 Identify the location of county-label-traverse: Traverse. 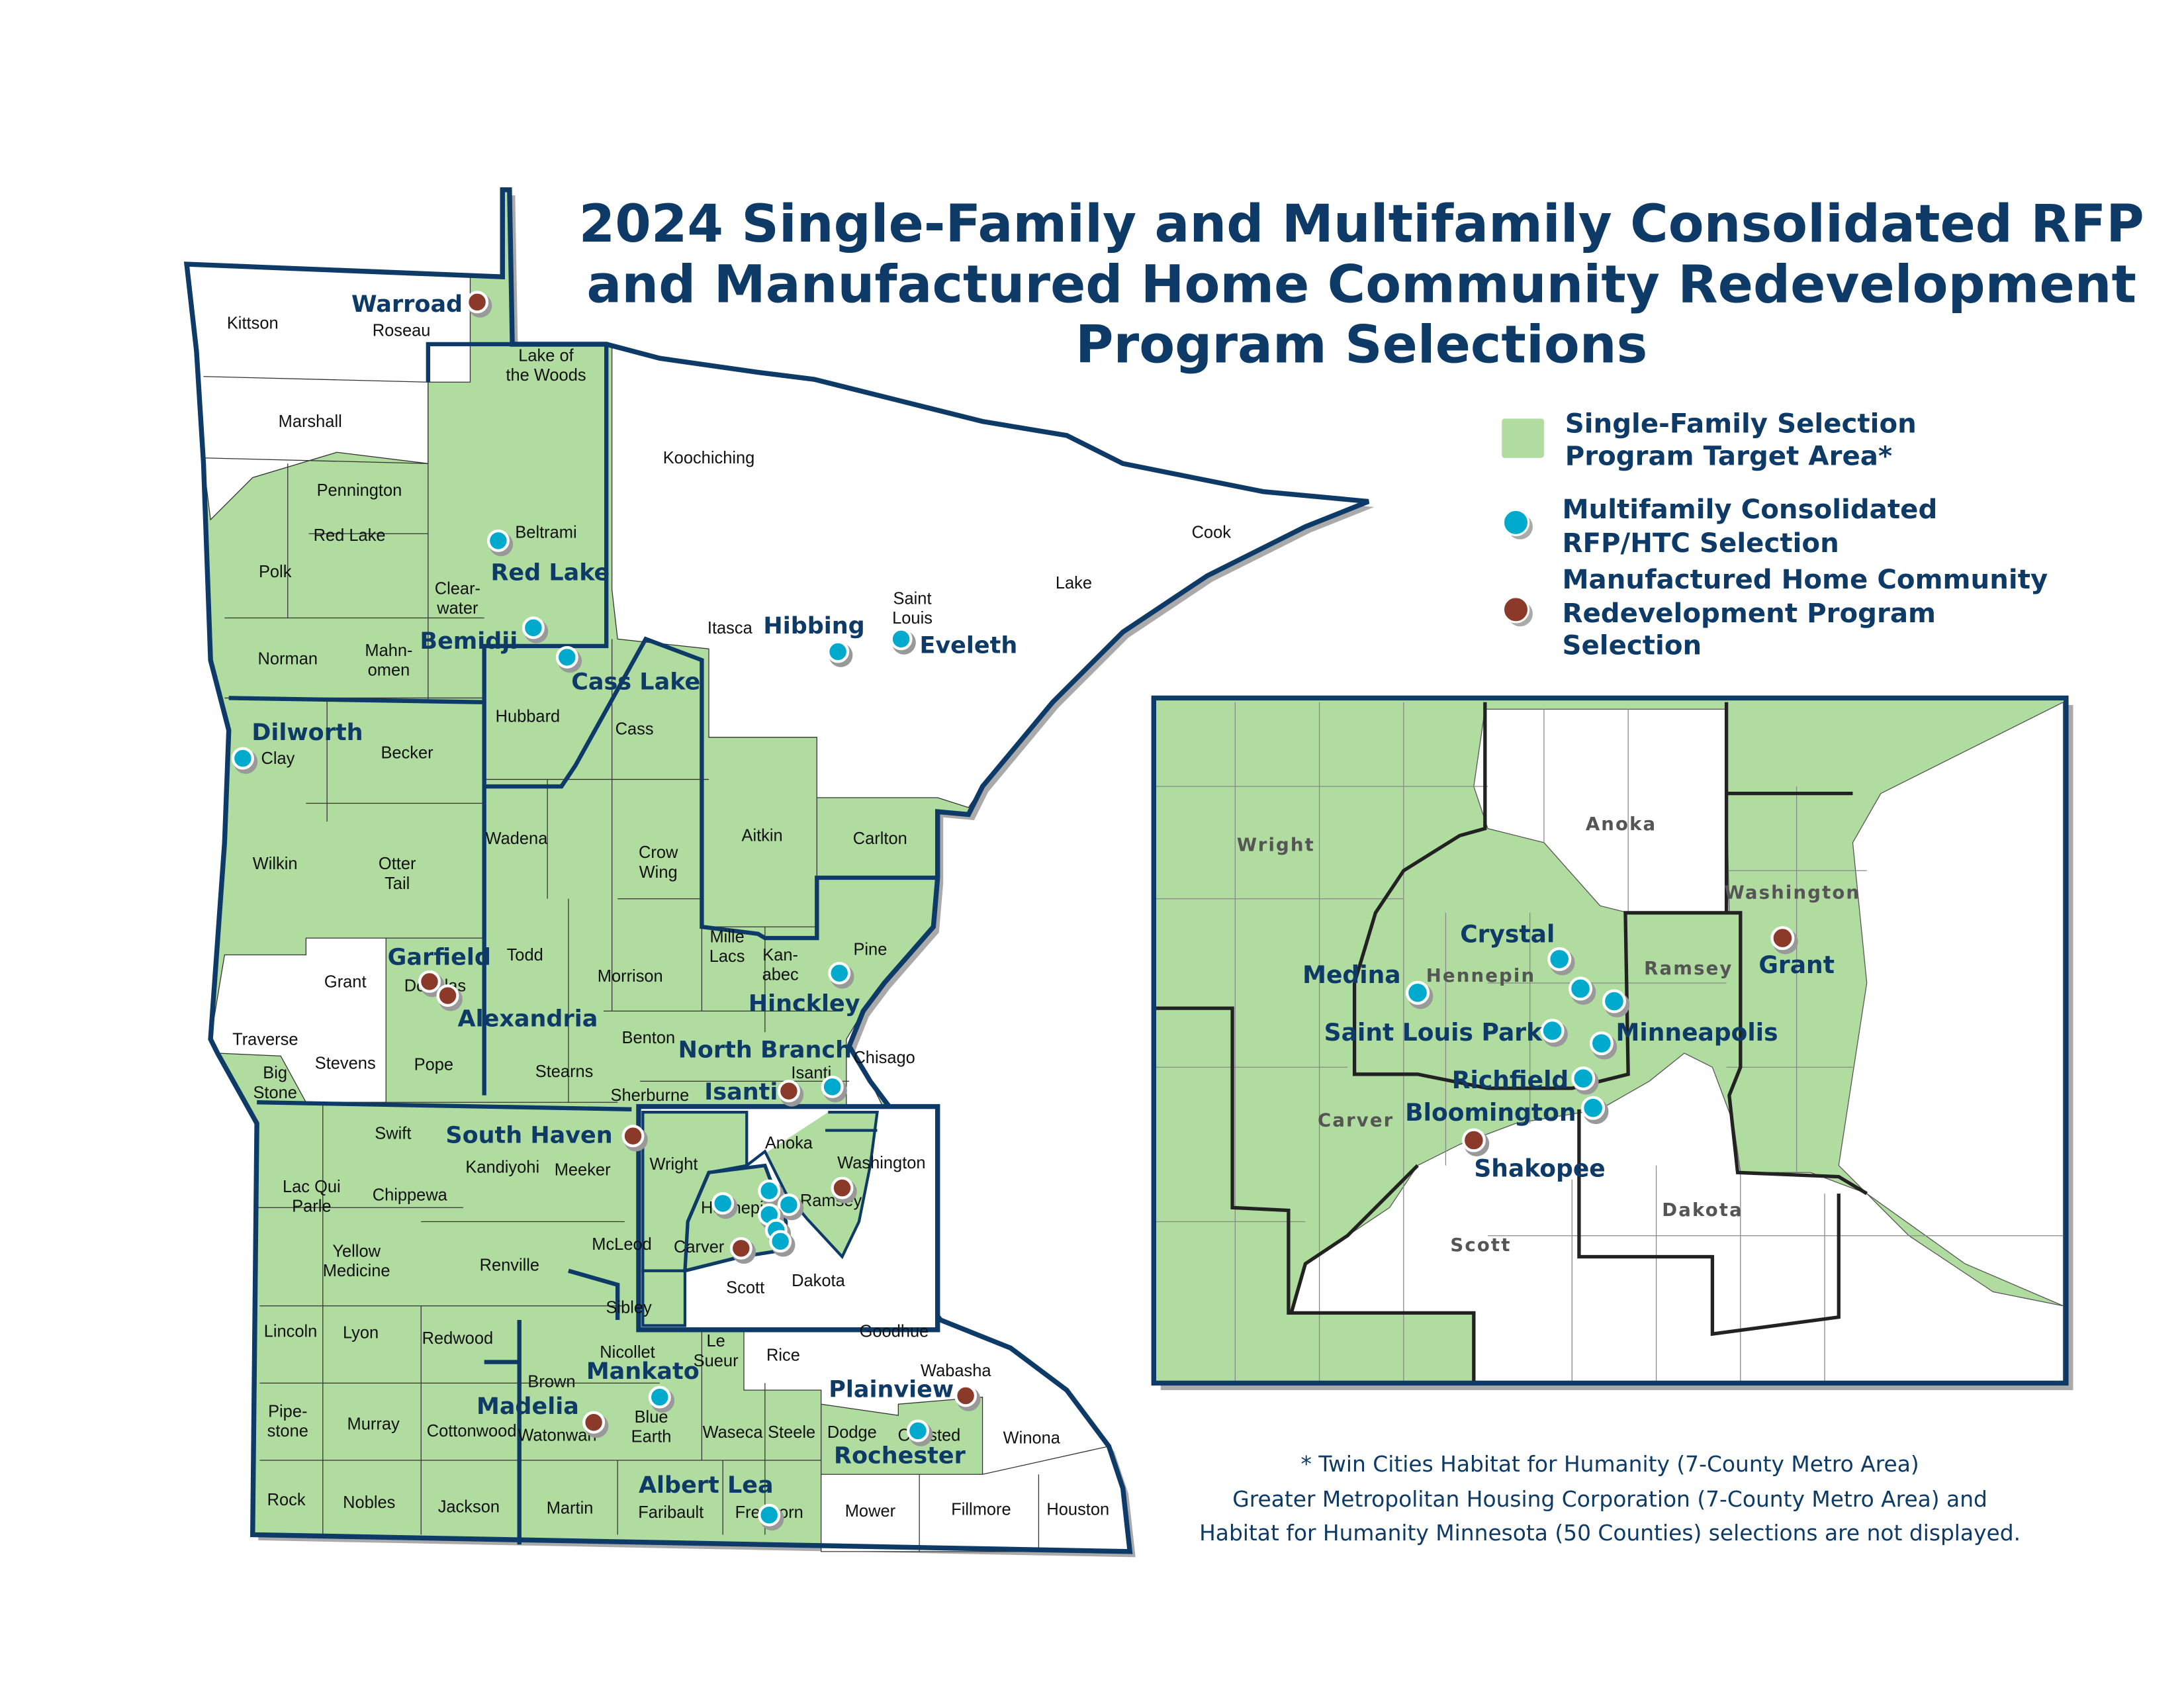
(265, 1039).